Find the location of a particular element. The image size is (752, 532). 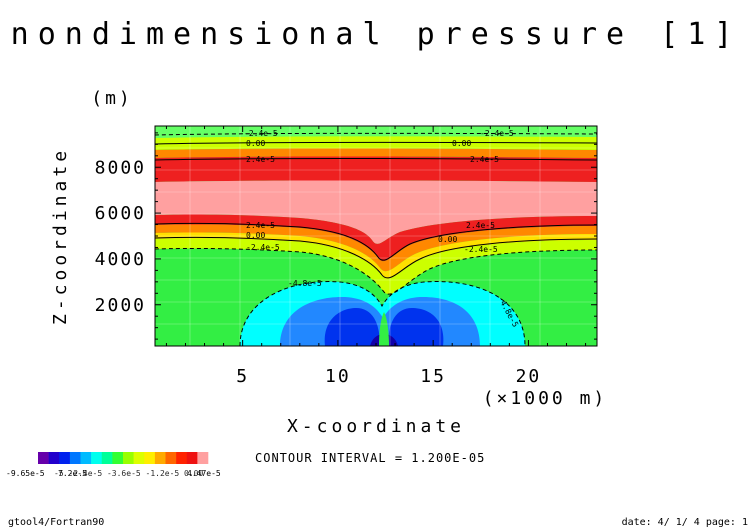

colorbar-min-label: -9.65e-5 is located at coordinates (25, 473).